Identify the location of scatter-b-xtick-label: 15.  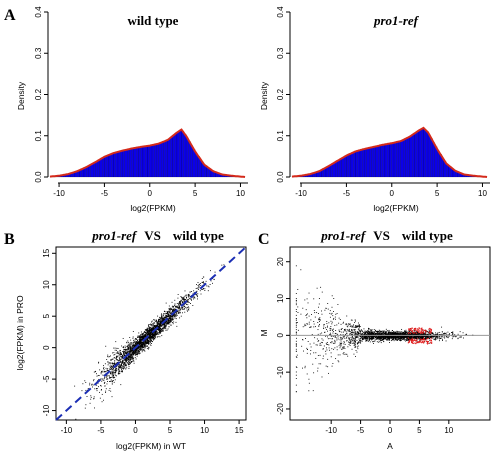
(239, 430).